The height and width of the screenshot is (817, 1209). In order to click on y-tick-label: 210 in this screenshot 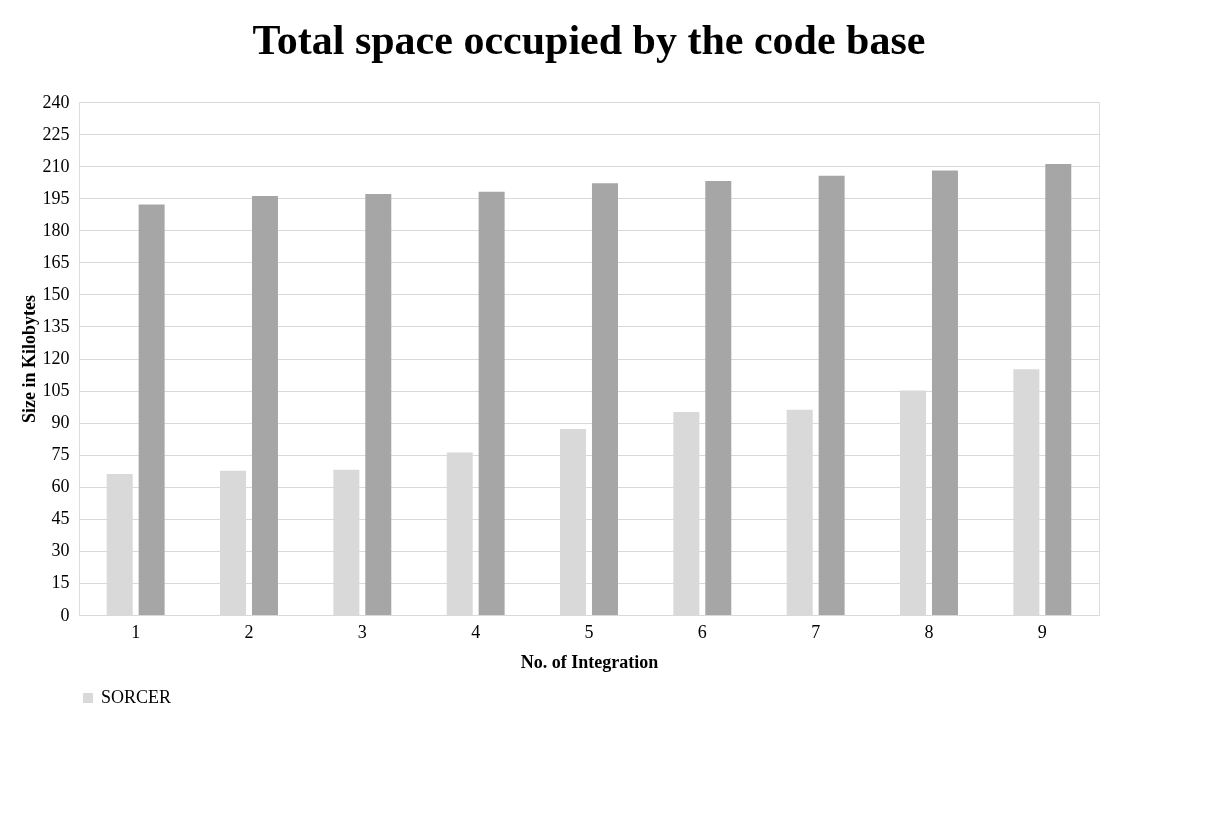, I will do `click(56, 165)`.